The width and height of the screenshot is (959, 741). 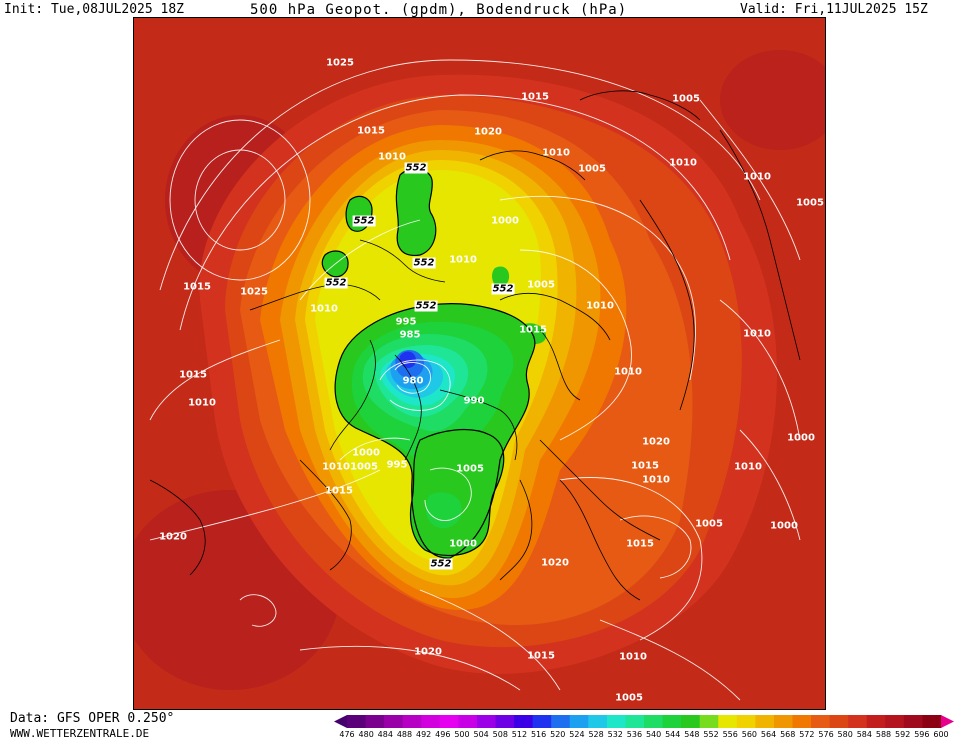 What do you see at coordinates (94, 9) in the screenshot?
I see `init-time-label: Init: Tue,08JUL2025 18Z` at bounding box center [94, 9].